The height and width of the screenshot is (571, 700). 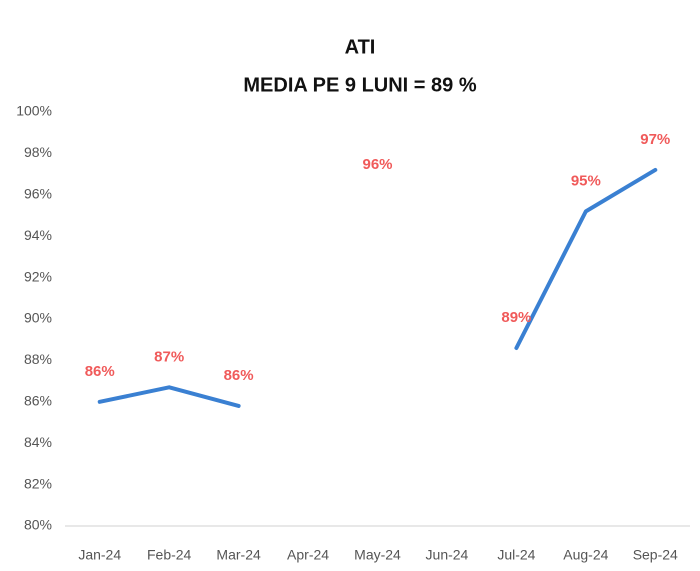 I want to click on x-tick-label: Jan-24, so click(x=99, y=555).